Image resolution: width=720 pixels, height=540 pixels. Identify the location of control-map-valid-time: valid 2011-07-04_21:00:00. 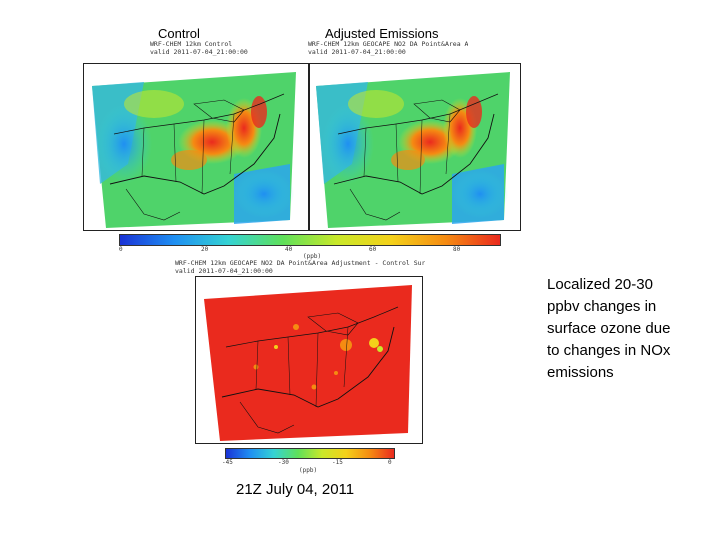
(199, 52).